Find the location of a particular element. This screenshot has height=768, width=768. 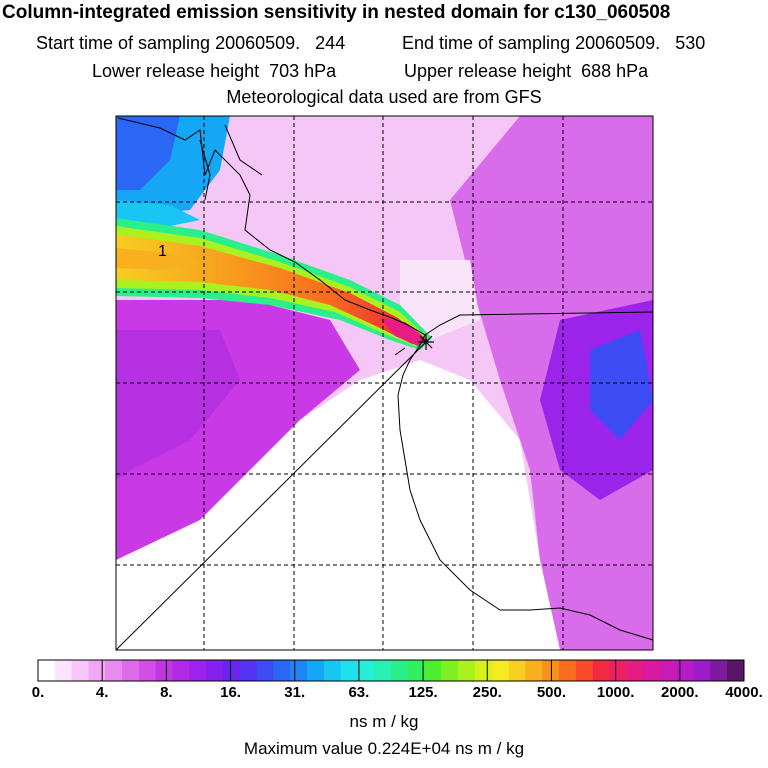

plume-peak is located at coordinates (404, 332).